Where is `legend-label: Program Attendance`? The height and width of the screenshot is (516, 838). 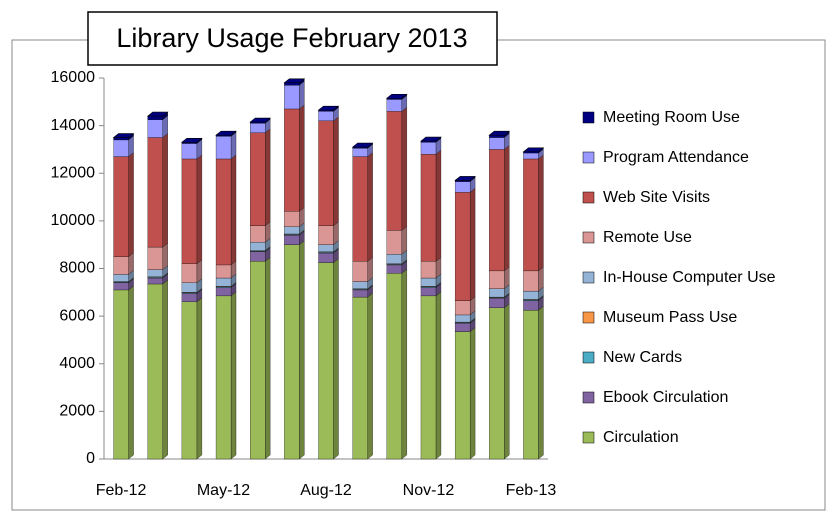
legend-label: Program Attendance is located at coordinates (676, 157).